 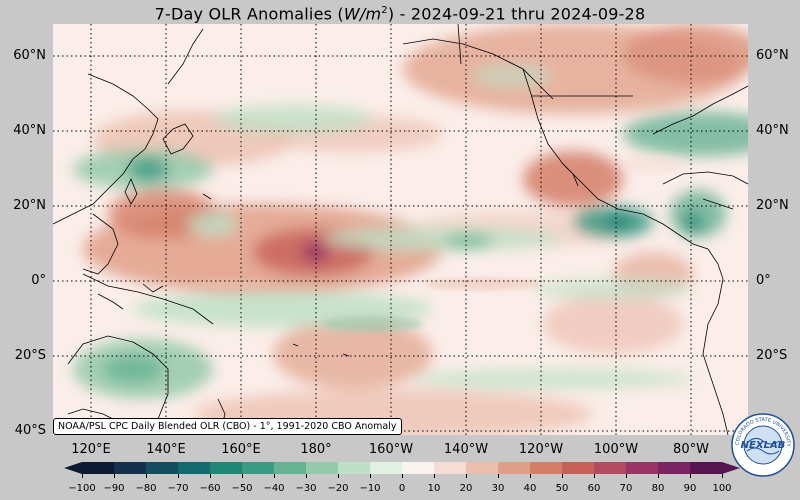 What do you see at coordinates (772, 355) in the screenshot?
I see `lat-label-right: 20°S` at bounding box center [772, 355].